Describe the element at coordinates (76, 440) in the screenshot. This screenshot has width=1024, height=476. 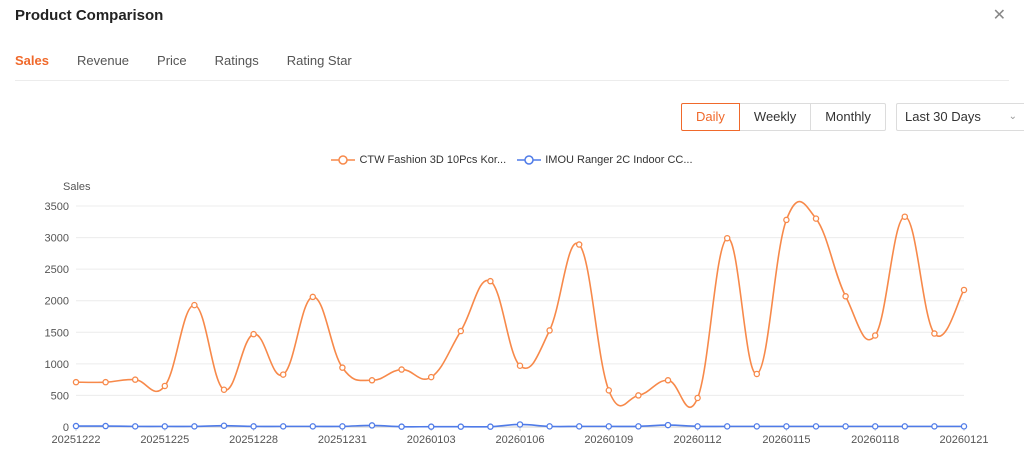
I see `x-tick-label: 20251222` at that location.